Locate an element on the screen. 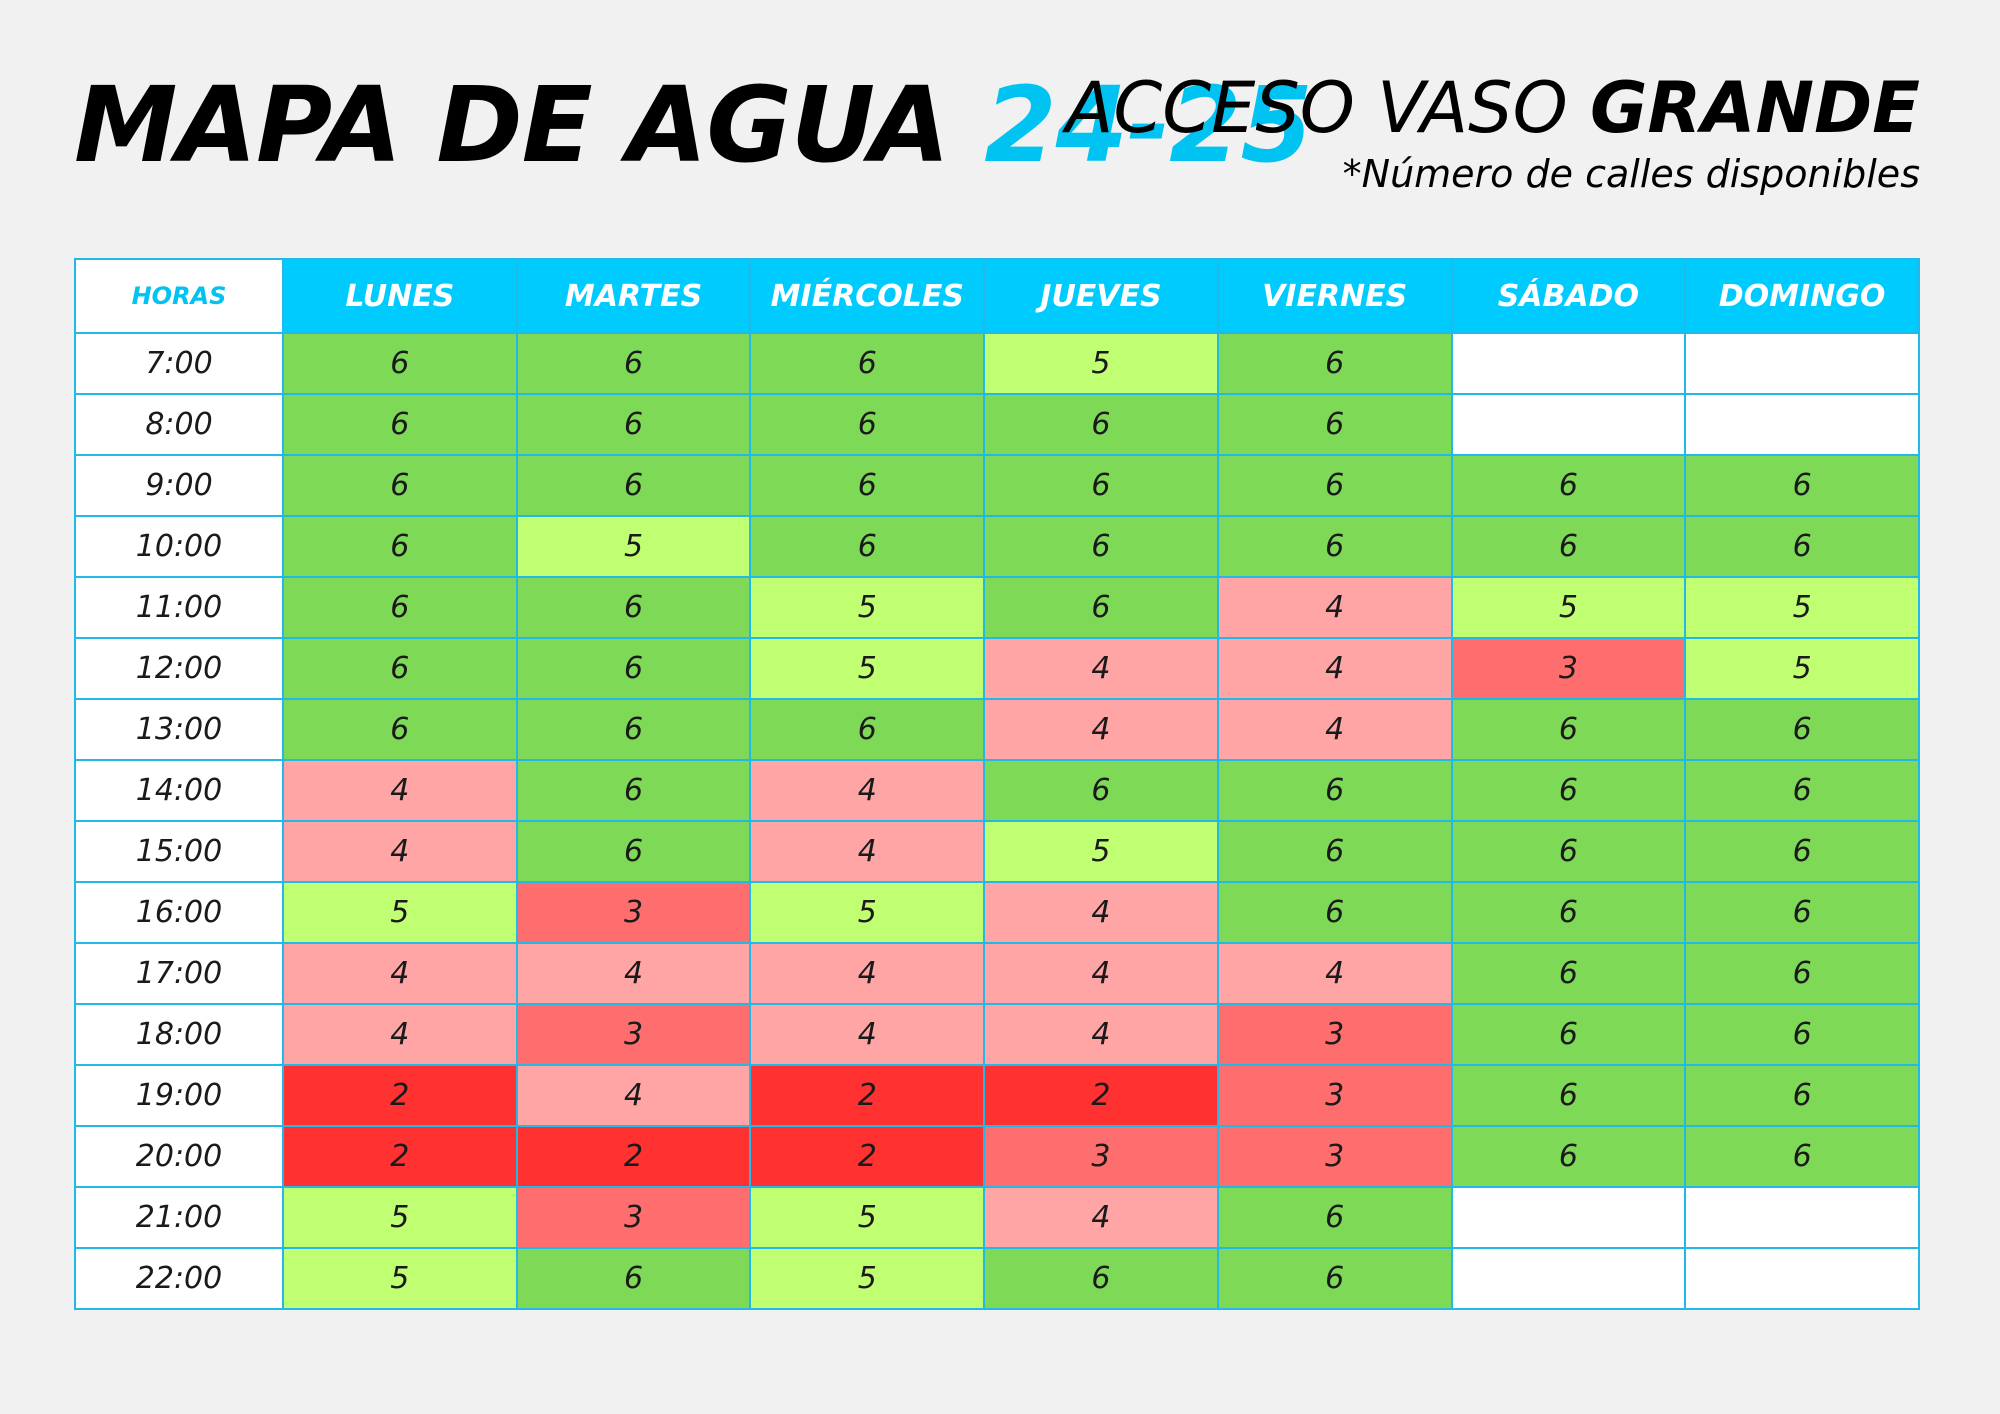 Image resolution: width=2000 pixels, height=1414 pixels. subtitle-bold: GRANDE is located at coordinates (1754, 108).